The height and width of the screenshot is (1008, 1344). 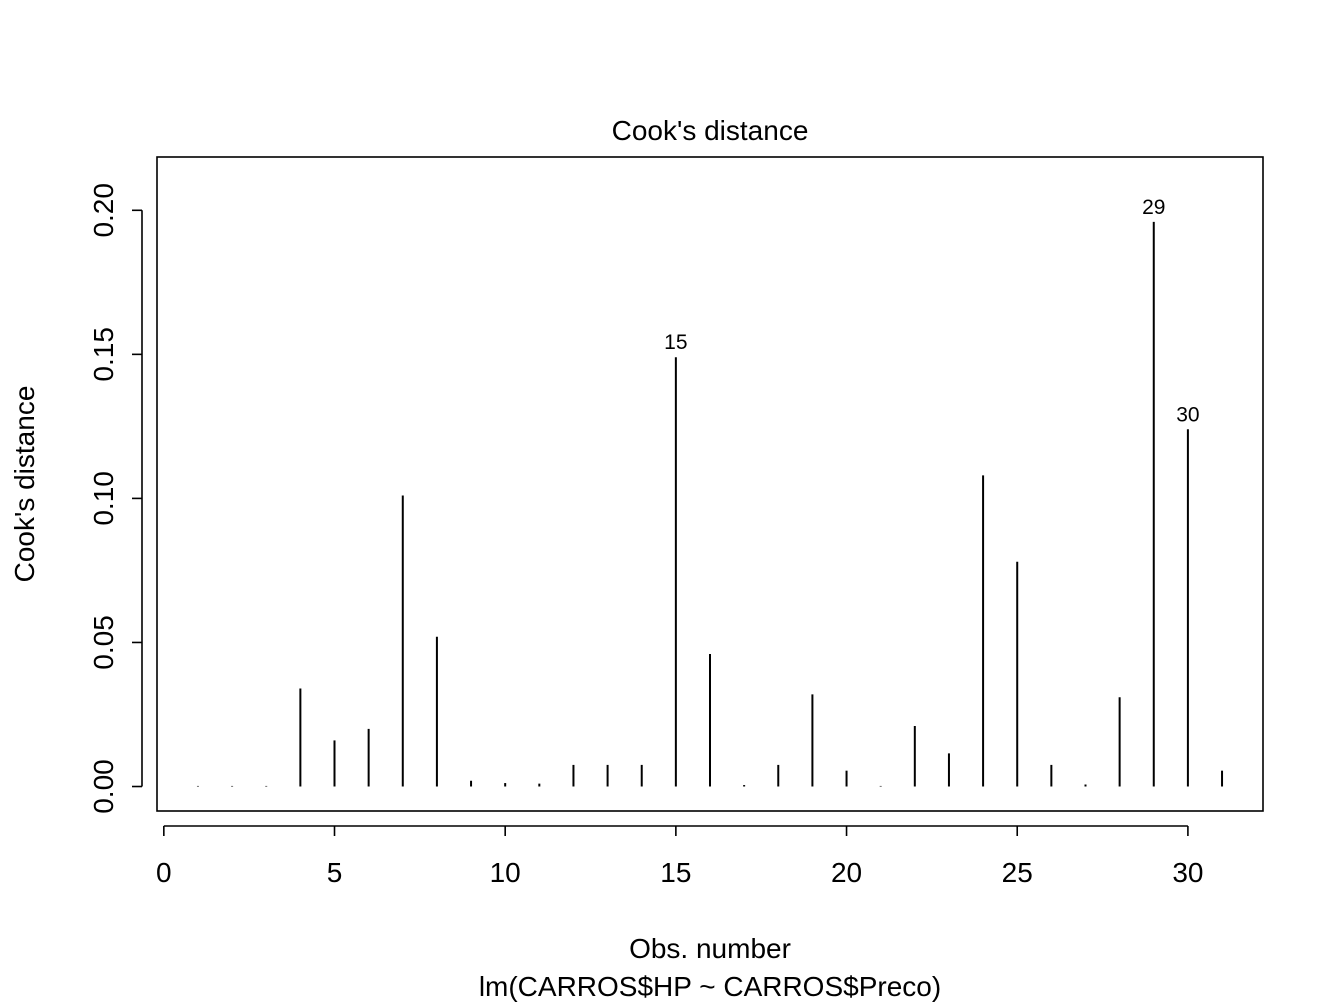 What do you see at coordinates (710, 130) in the screenshot?
I see `chart-title: Cook's distance` at bounding box center [710, 130].